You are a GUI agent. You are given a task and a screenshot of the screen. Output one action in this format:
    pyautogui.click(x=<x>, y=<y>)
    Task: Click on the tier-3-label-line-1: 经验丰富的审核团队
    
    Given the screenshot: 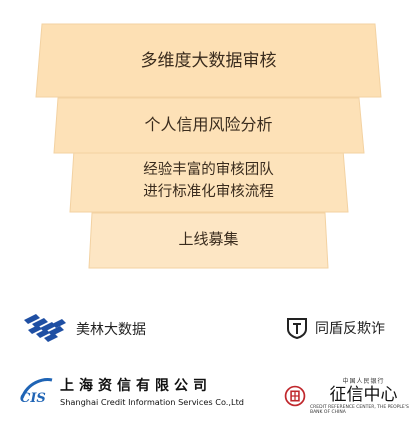 What is the action you would take?
    pyautogui.click(x=208, y=170)
    